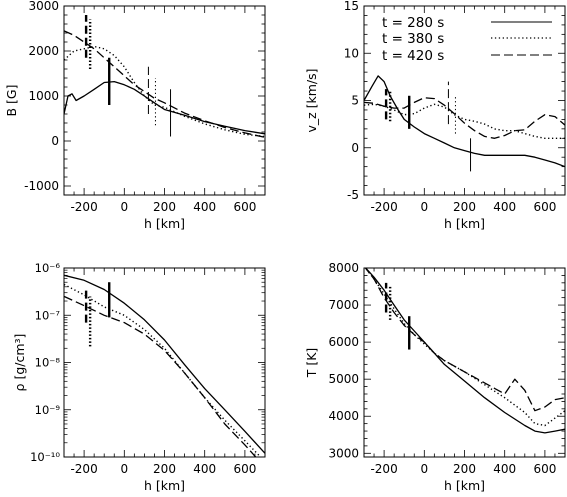  I want to click on y-tick-label: 10⁻⁷, so click(48, 315).